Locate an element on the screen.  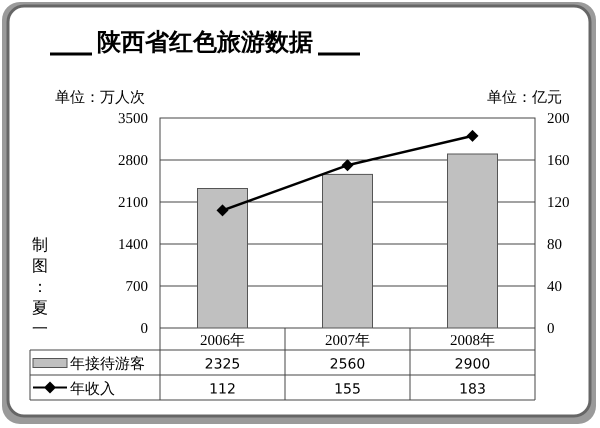
legend-label: 年收入 is located at coordinates (92, 389).